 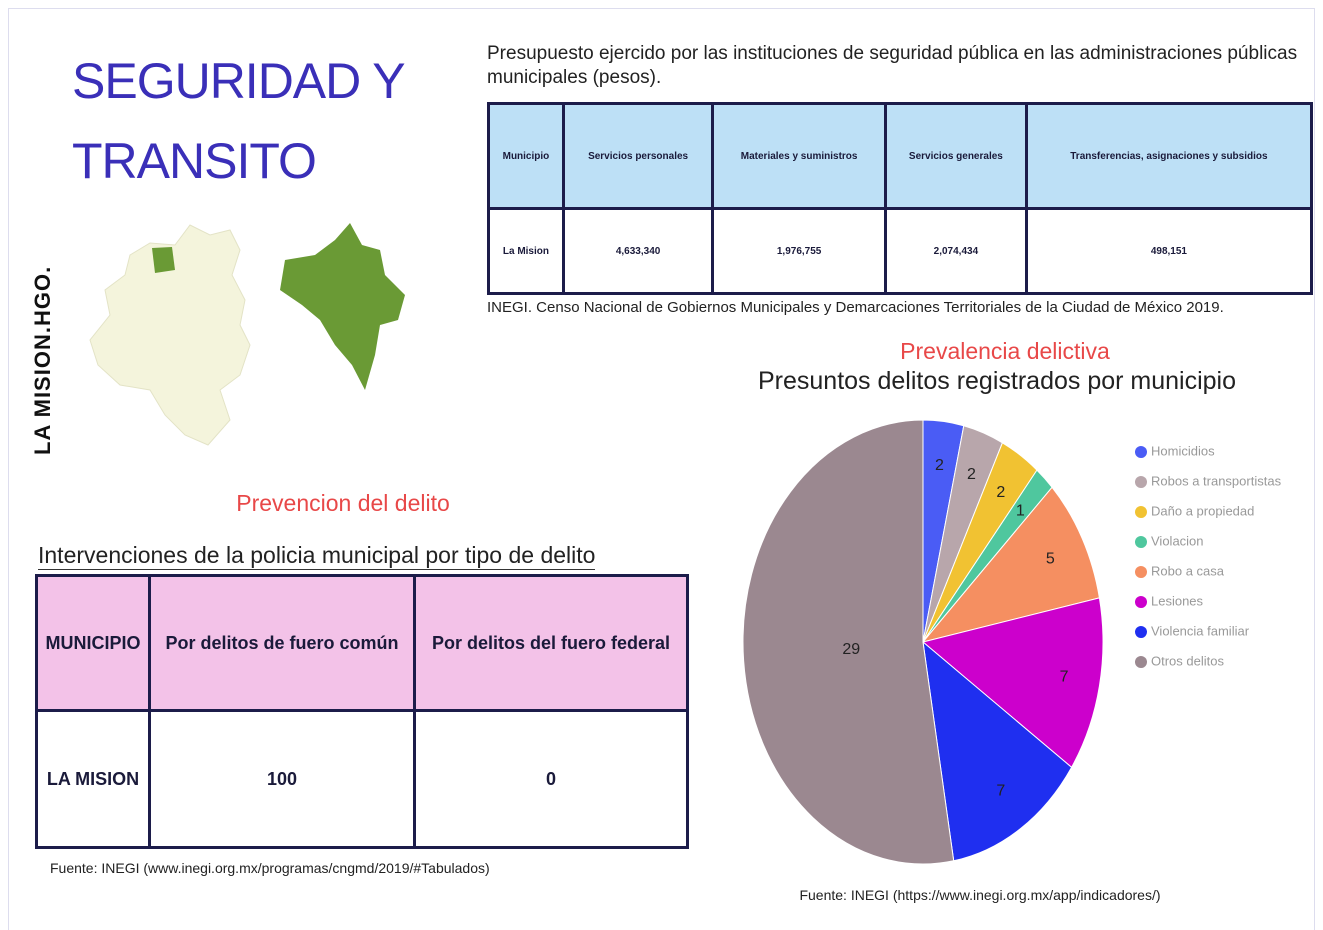 I want to click on header-cell: Transferencias, asignaciones y subsidios, so click(x=1169, y=156).